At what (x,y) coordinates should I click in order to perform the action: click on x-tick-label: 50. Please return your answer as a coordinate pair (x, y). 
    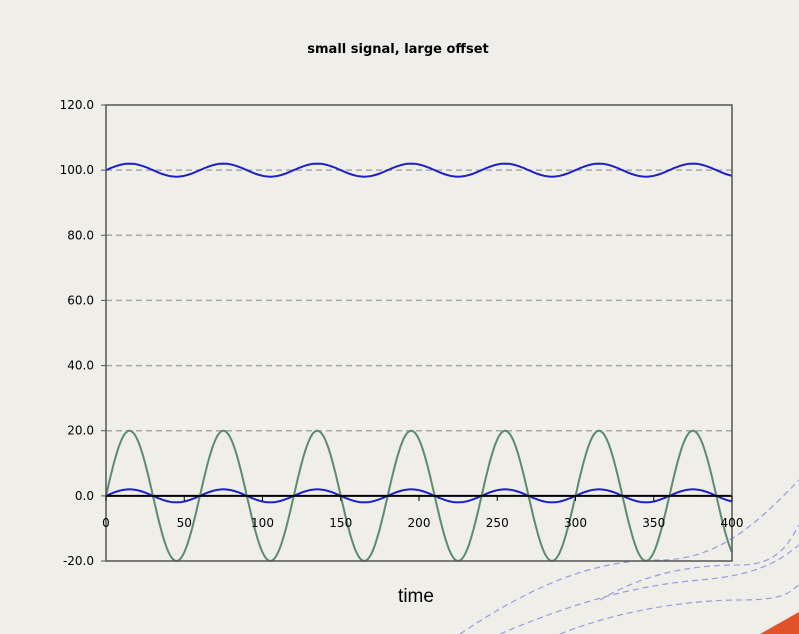
    Looking at the image, I should click on (184, 523).